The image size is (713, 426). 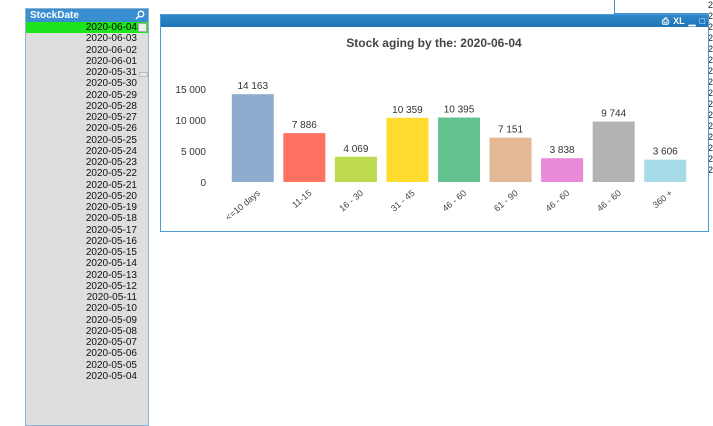 I want to click on maximize-icon: □, so click(x=702, y=21).